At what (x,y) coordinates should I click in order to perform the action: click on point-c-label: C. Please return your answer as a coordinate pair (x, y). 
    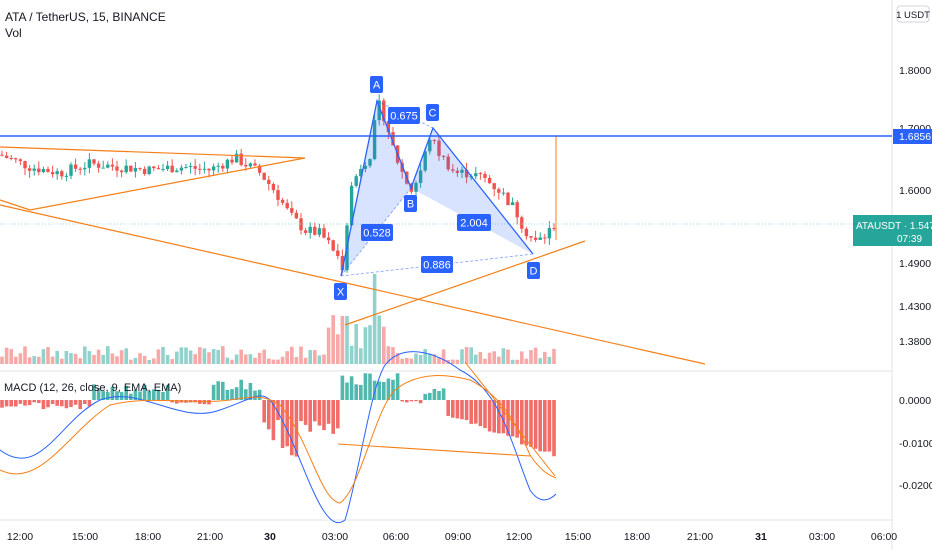
    Looking at the image, I should click on (432, 112).